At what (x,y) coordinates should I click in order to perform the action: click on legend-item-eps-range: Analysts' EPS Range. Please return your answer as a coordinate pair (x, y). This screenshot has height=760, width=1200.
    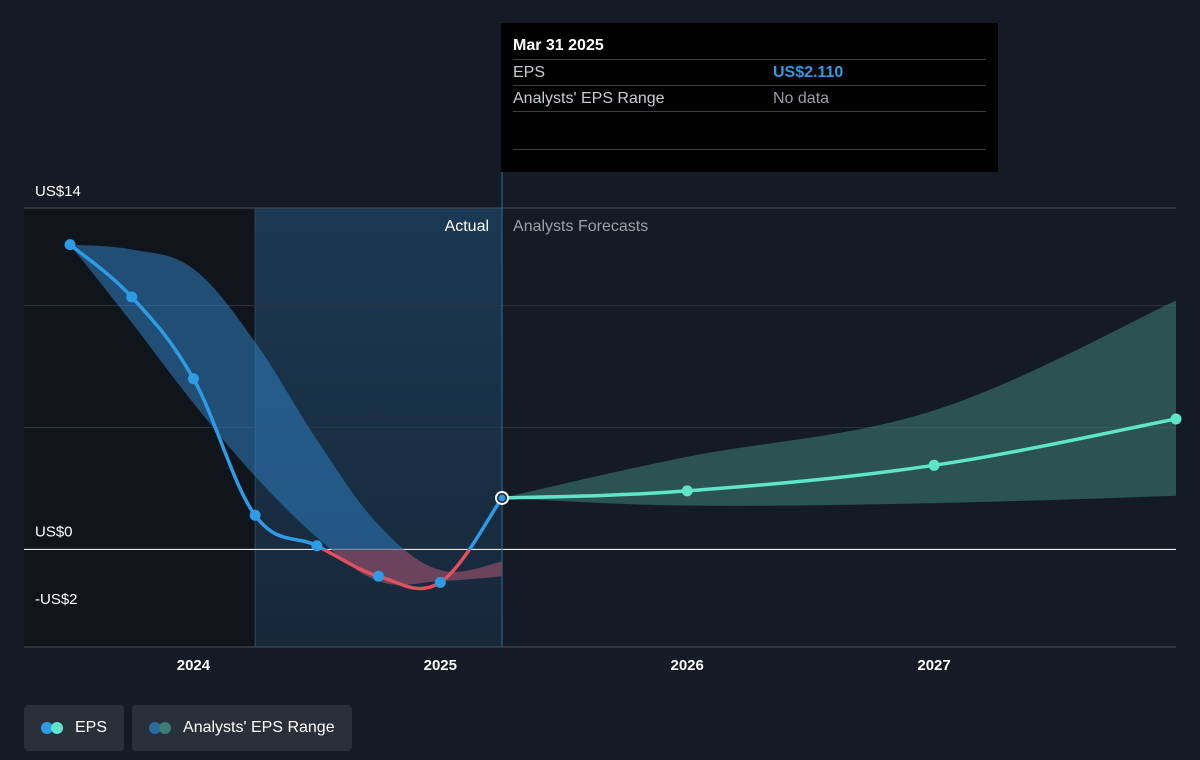
    Looking at the image, I should click on (242, 728).